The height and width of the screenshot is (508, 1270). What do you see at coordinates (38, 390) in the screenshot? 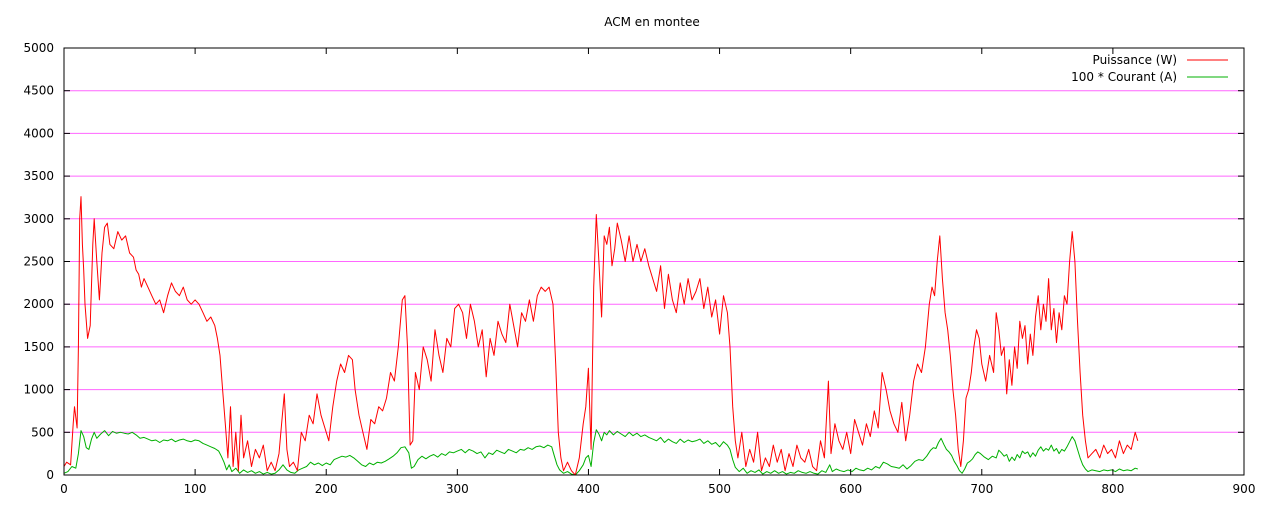
I see `y-tick-label: 1000` at bounding box center [38, 390].